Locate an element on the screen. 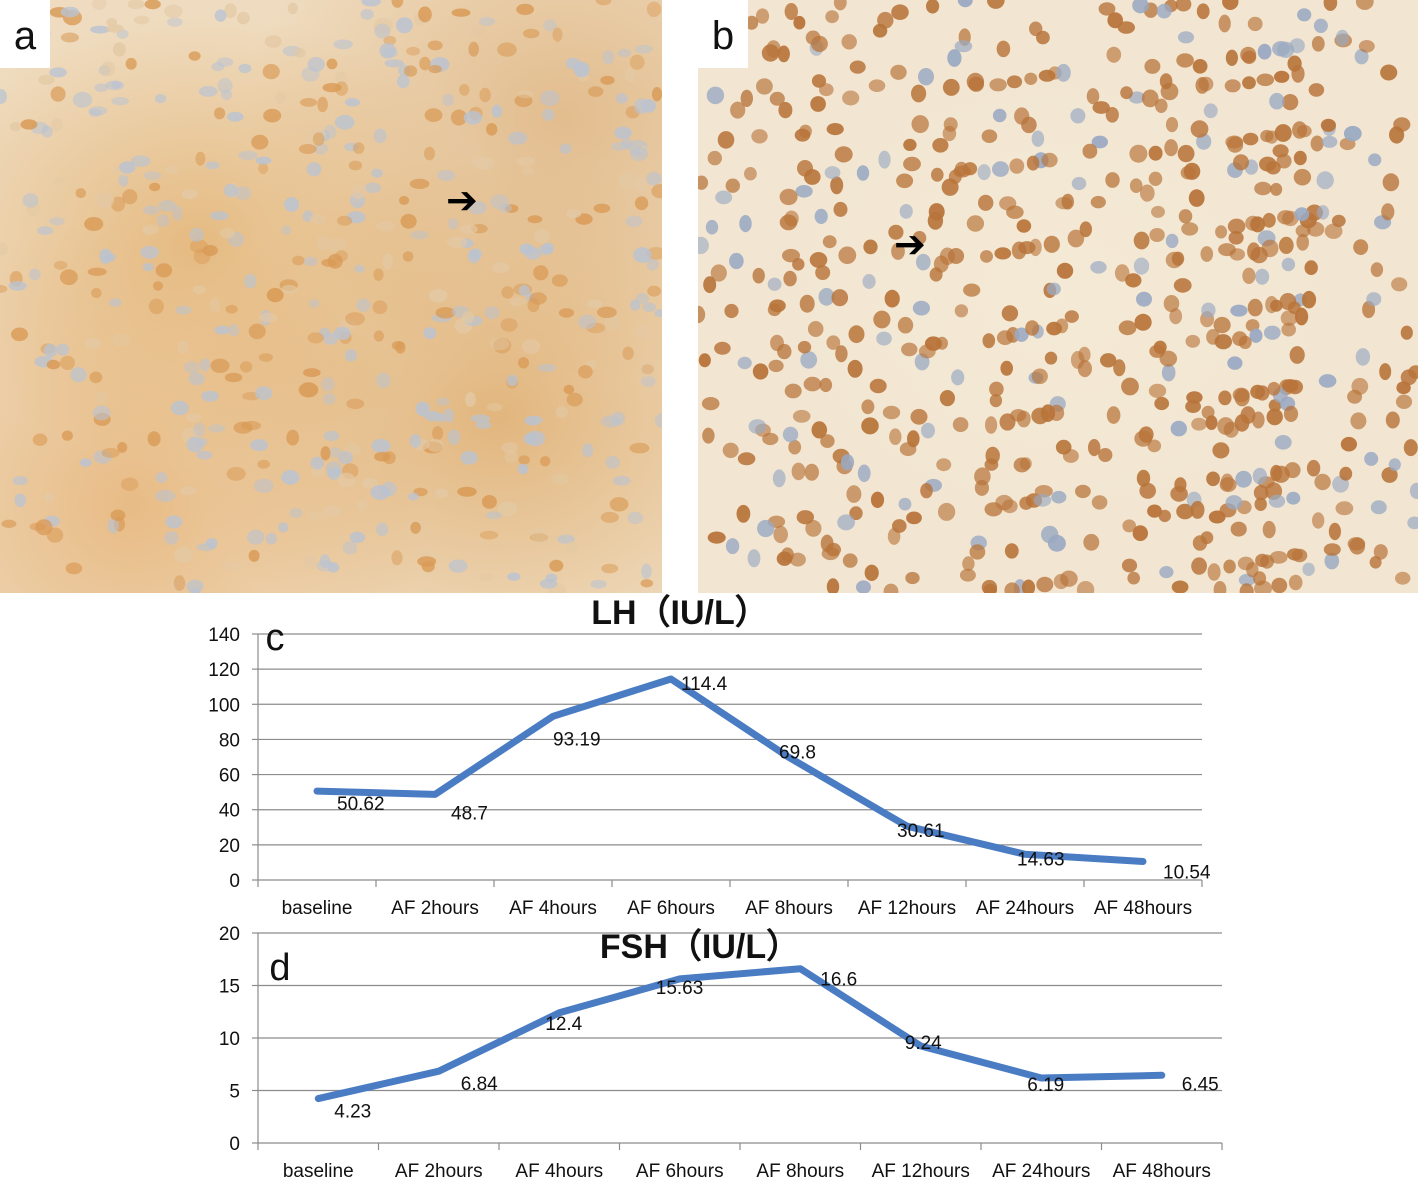 This screenshot has height=1178, width=1418. y-tick-label: 60 is located at coordinates (229, 776).